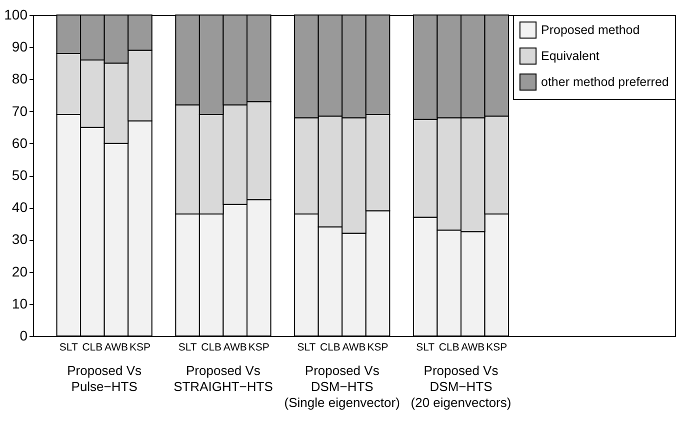 This screenshot has height=423, width=677. Describe the element at coordinates (570, 56) in the screenshot. I see `legend-label: Equivalent` at that location.